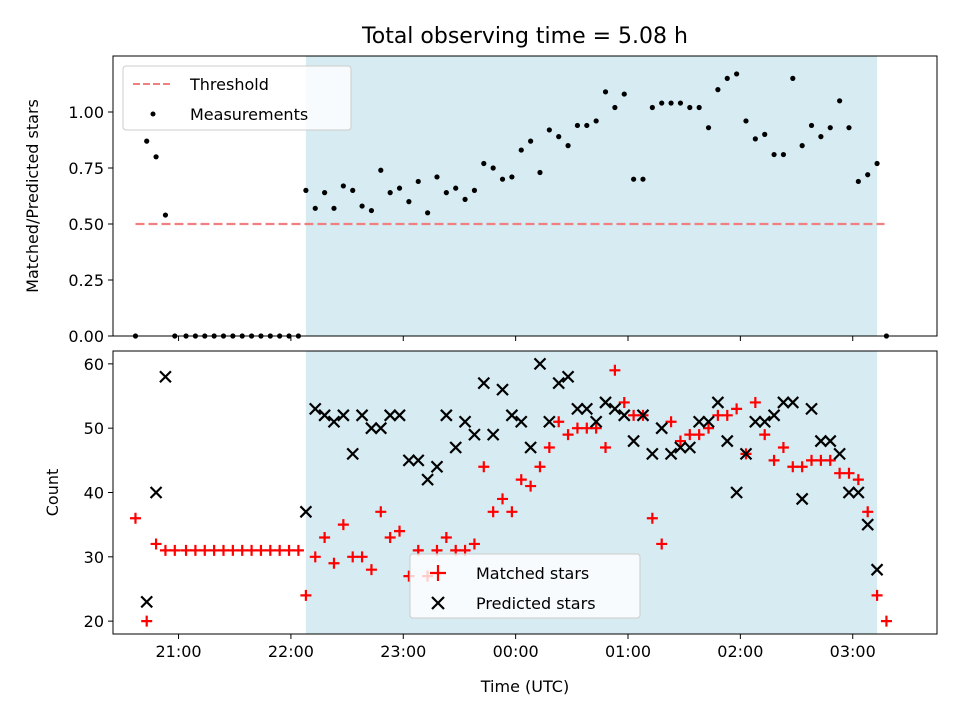 The width and height of the screenshot is (960, 720). I want to click on x-tick-label: 21:00, so click(178, 651).